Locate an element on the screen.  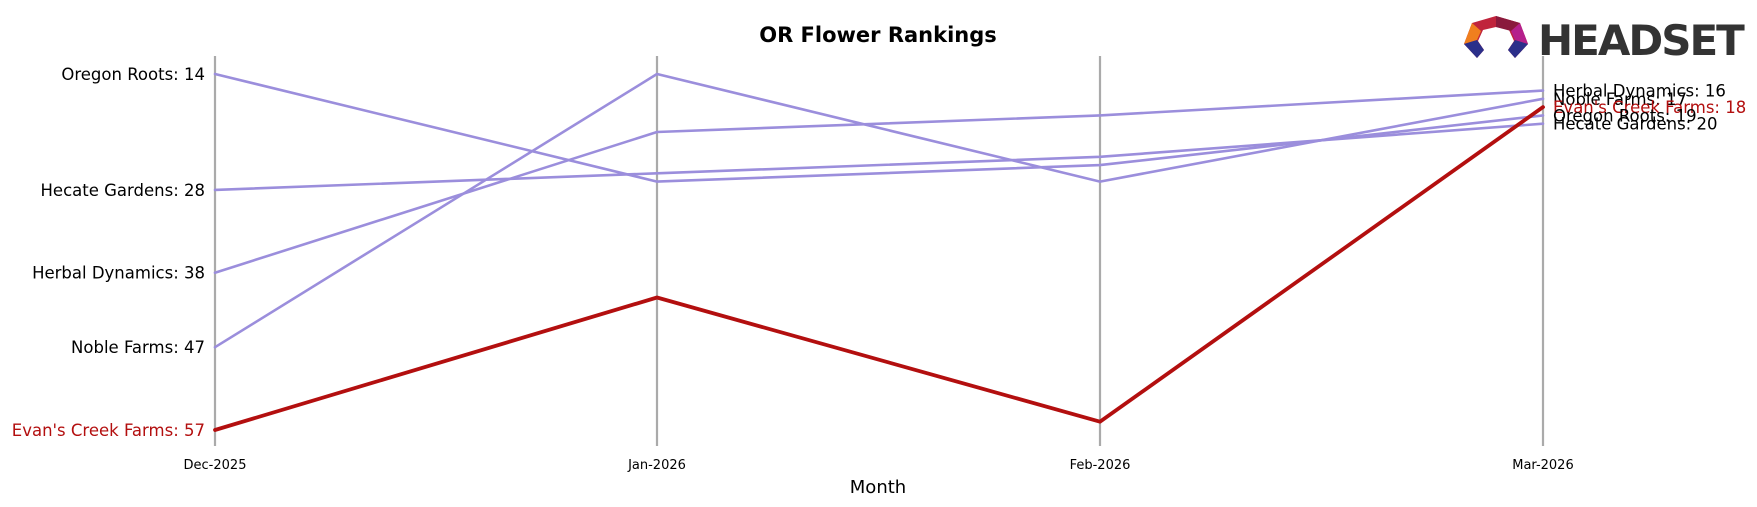
start-label: Hecate Gardens: 28 is located at coordinates (123, 190).